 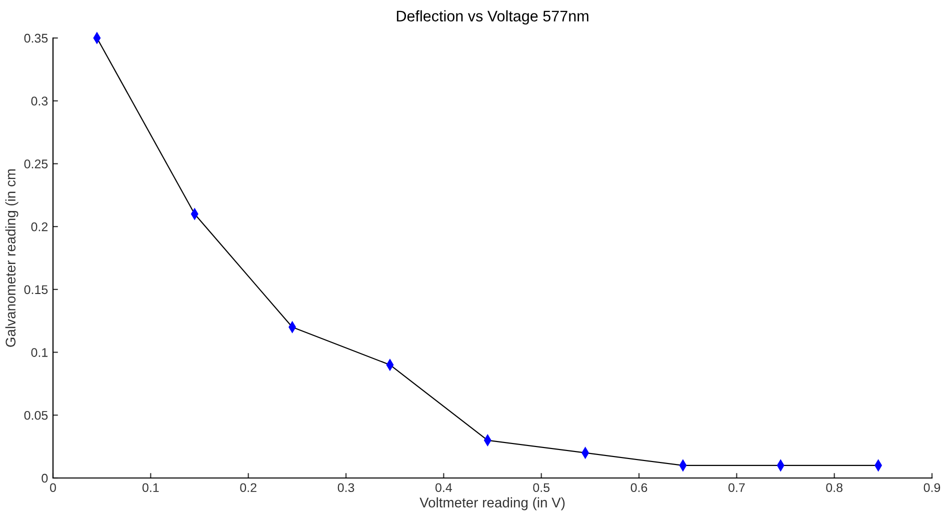 I want to click on y-tick-label: 0.3, so click(x=39, y=101).